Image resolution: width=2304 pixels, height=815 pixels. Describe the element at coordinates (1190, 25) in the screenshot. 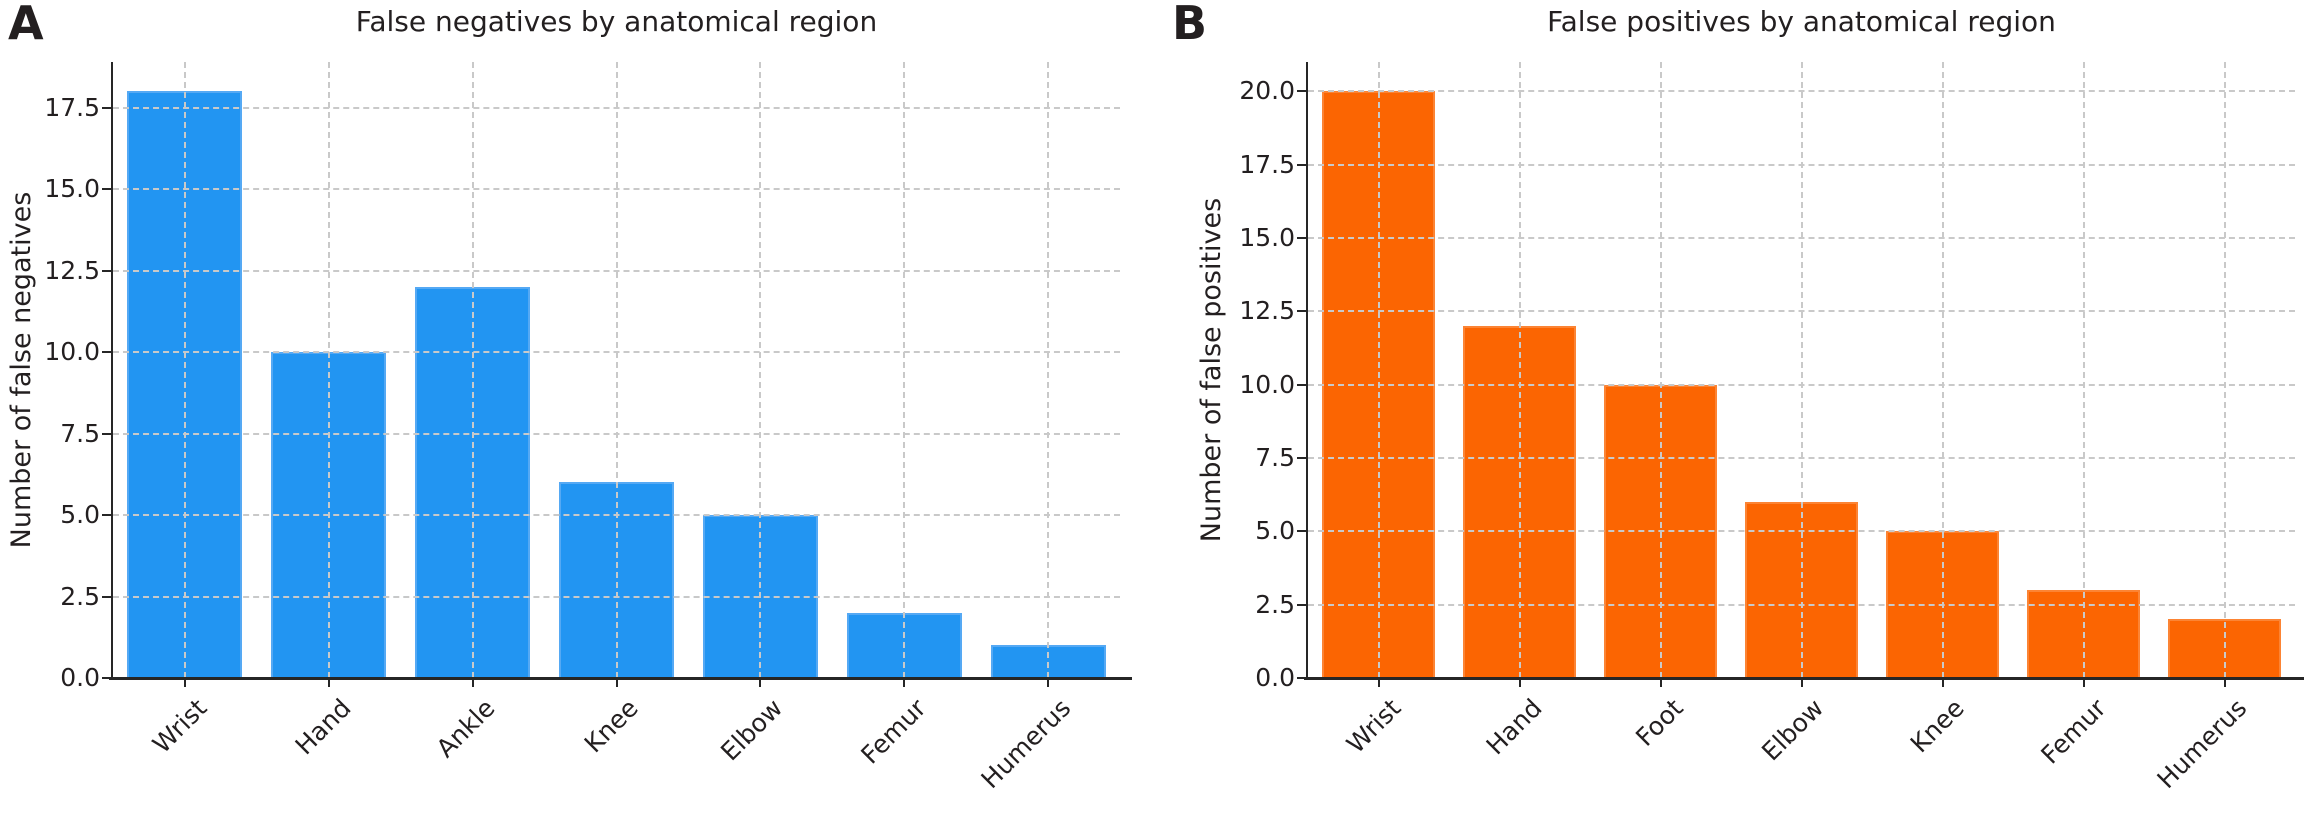

I see `panel-label-b: B` at that location.